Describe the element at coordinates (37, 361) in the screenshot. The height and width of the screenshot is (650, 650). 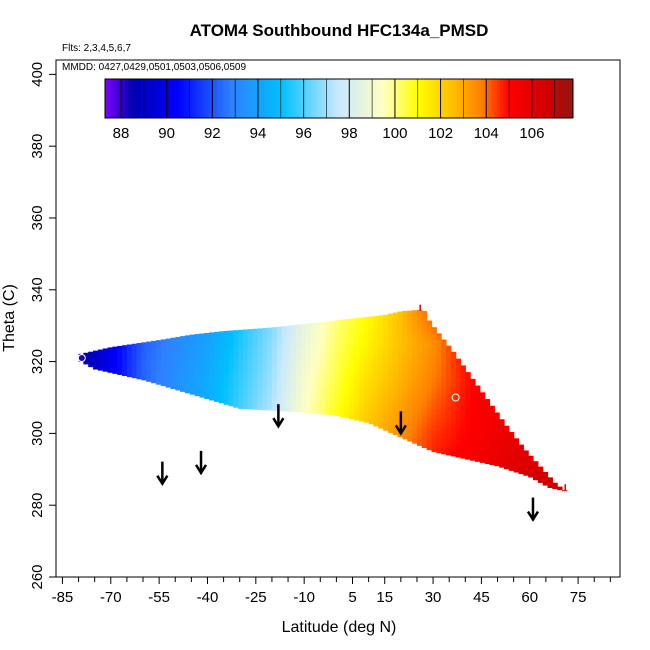
I see `y-tick-label: 320` at that location.